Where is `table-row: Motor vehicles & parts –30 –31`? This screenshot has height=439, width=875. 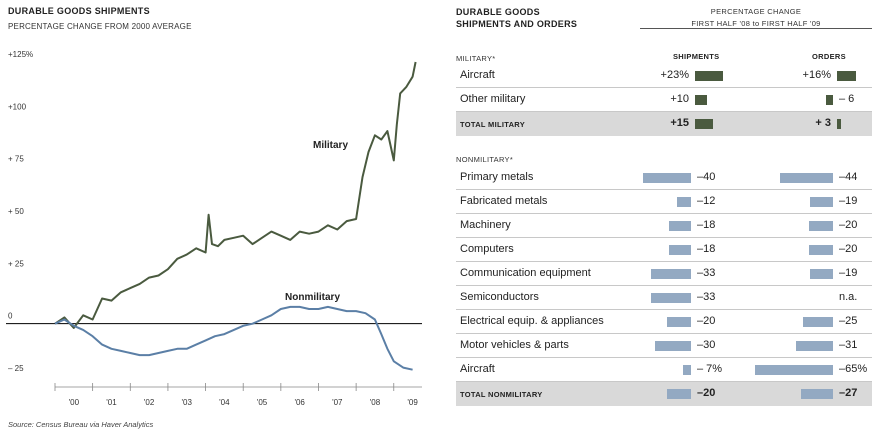 table-row: Motor vehicles & parts –30 –31 is located at coordinates (664, 346).